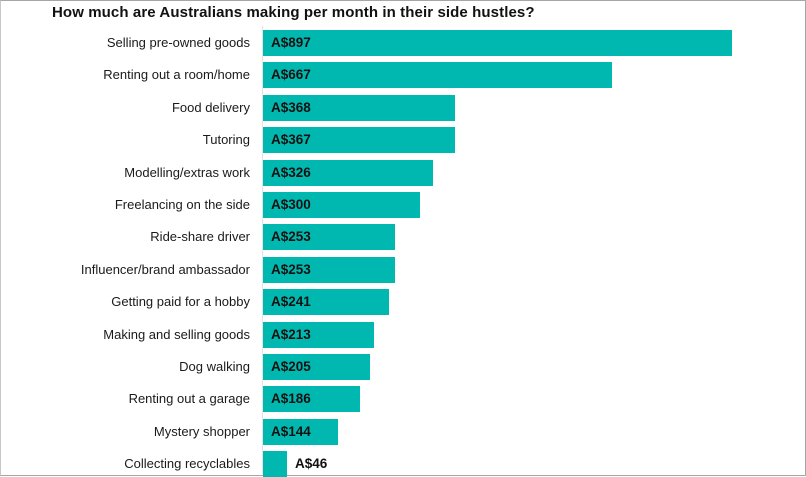 This screenshot has width=806, height=477. What do you see at coordinates (262, 250) in the screenshot?
I see `category-axis-line` at bounding box center [262, 250].